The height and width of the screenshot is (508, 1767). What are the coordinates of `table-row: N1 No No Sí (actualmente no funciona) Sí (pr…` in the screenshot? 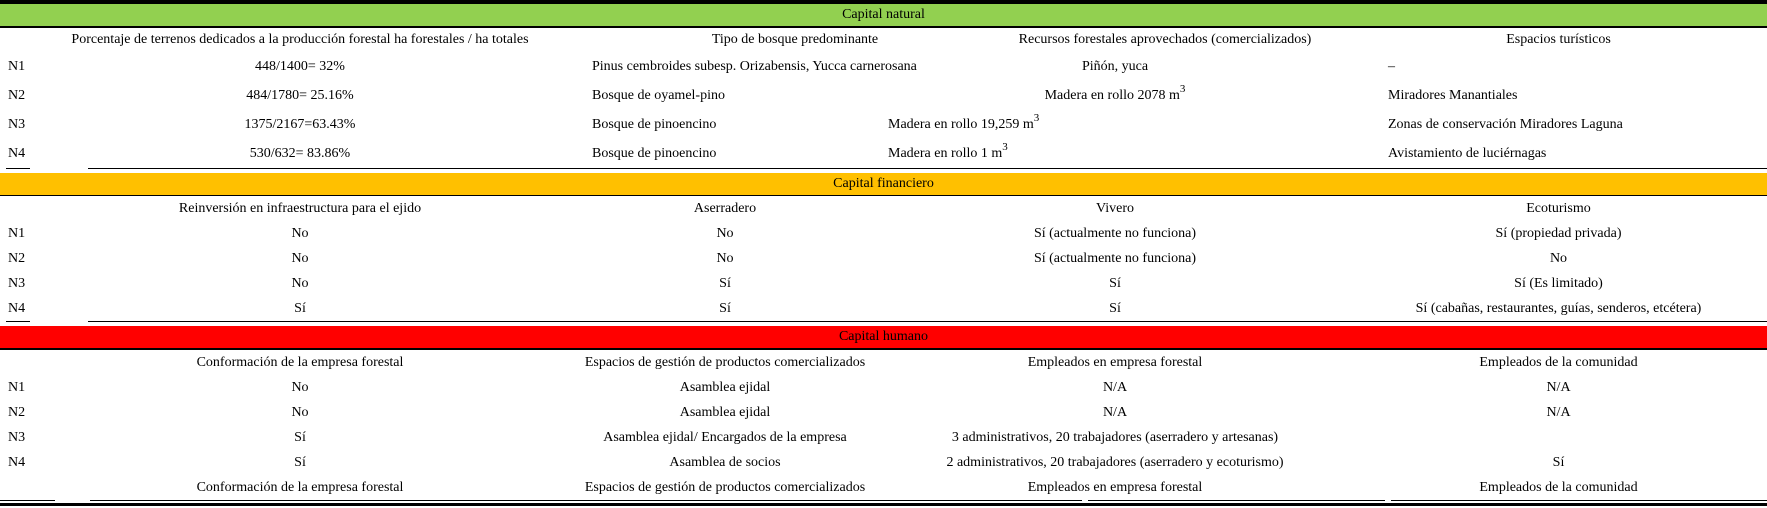 It's located at (883, 233).